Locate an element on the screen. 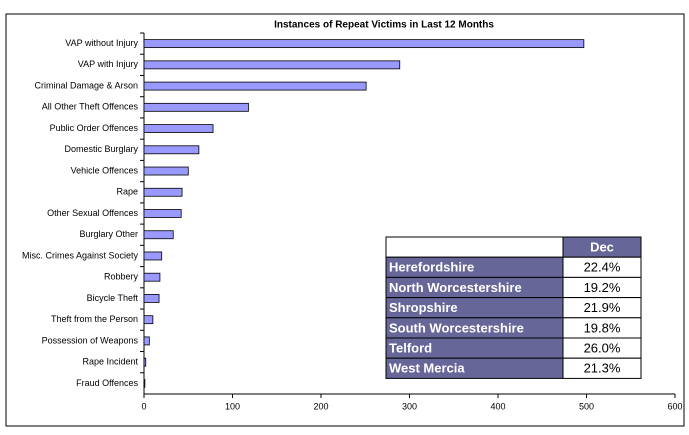 The image size is (689, 435). y-tick-label: All Other Theft Offences is located at coordinates (90, 107).